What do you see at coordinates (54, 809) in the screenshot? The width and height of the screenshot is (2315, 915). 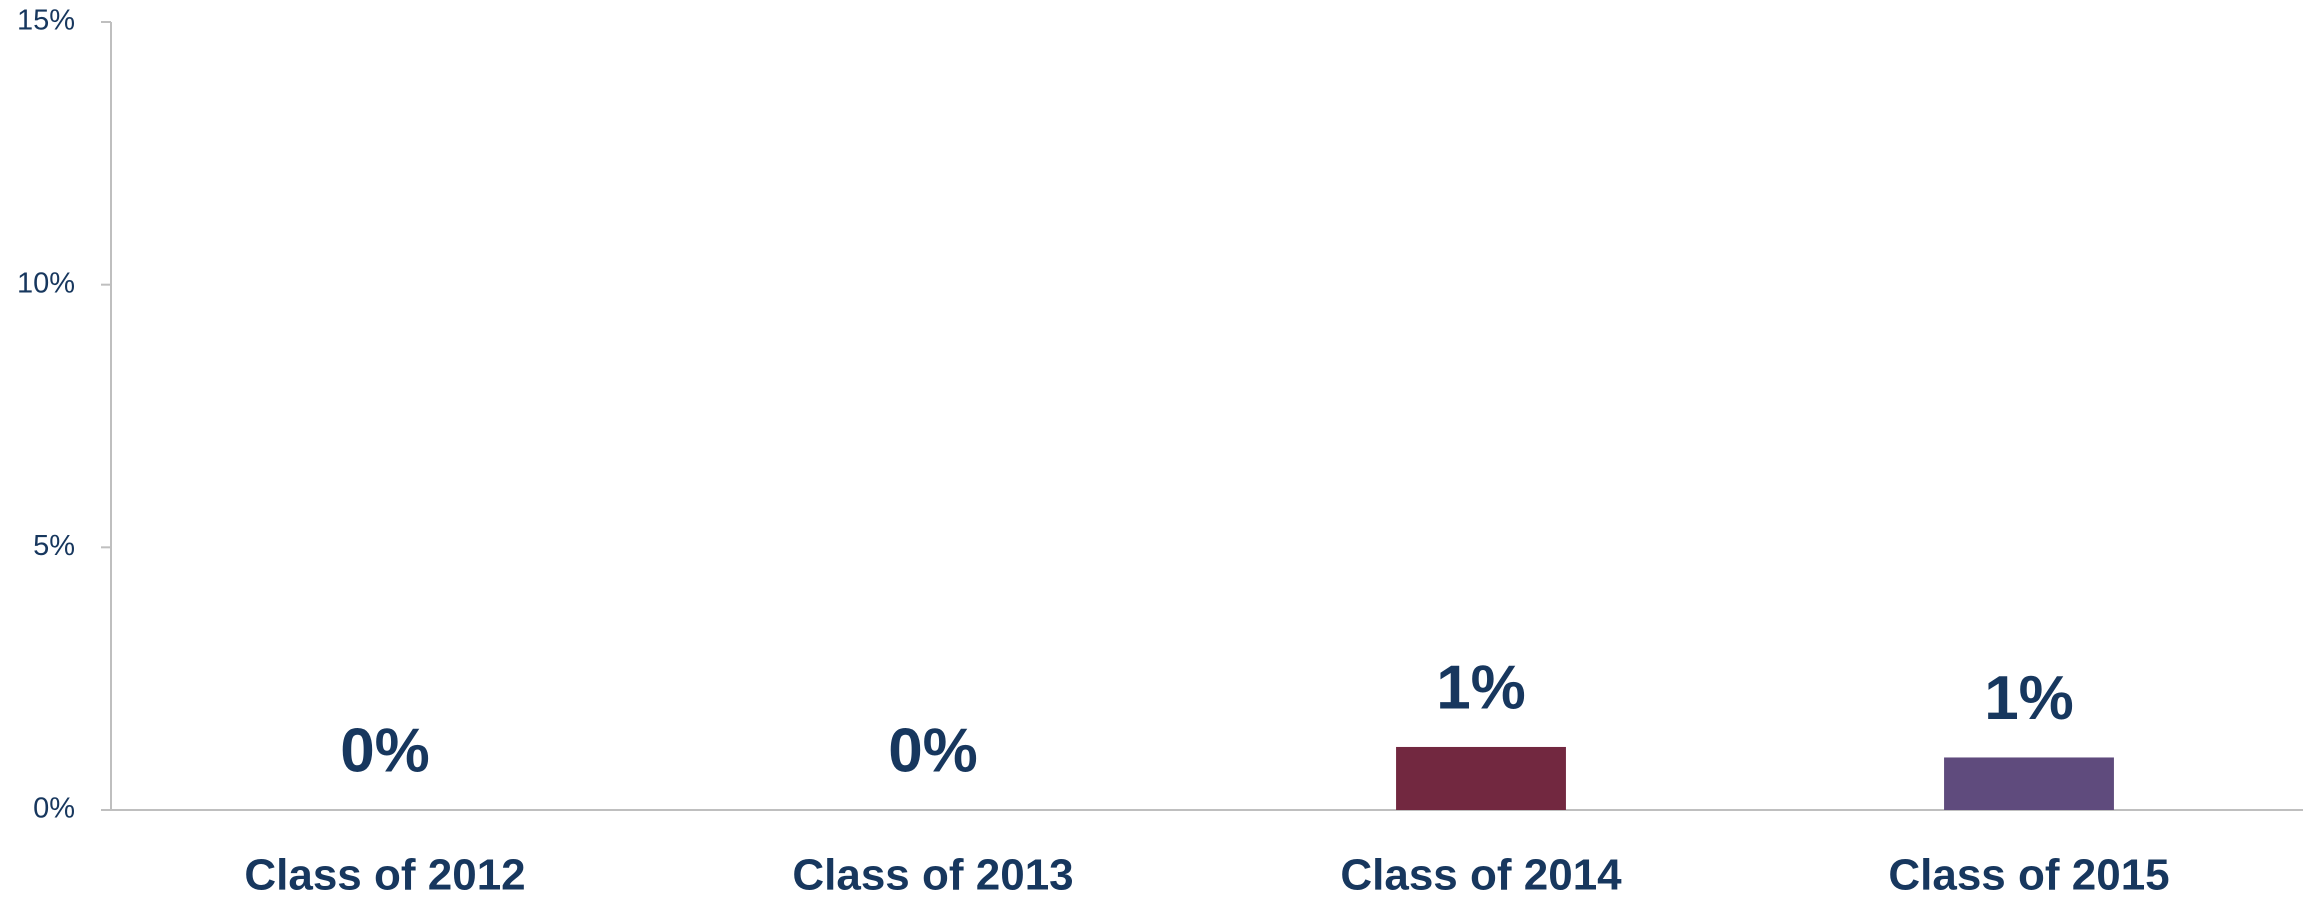 I see `y-tick-label: 0%` at bounding box center [54, 809].